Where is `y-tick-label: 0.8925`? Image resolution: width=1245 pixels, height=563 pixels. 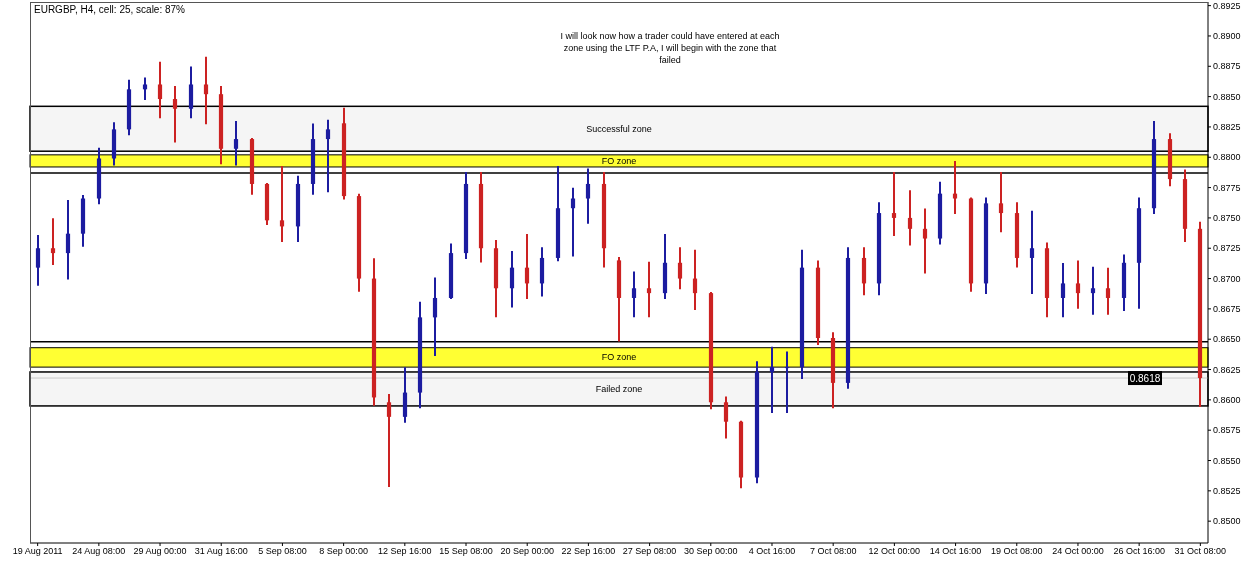
y-tick-label: 0.8925 is located at coordinates (1227, 5).